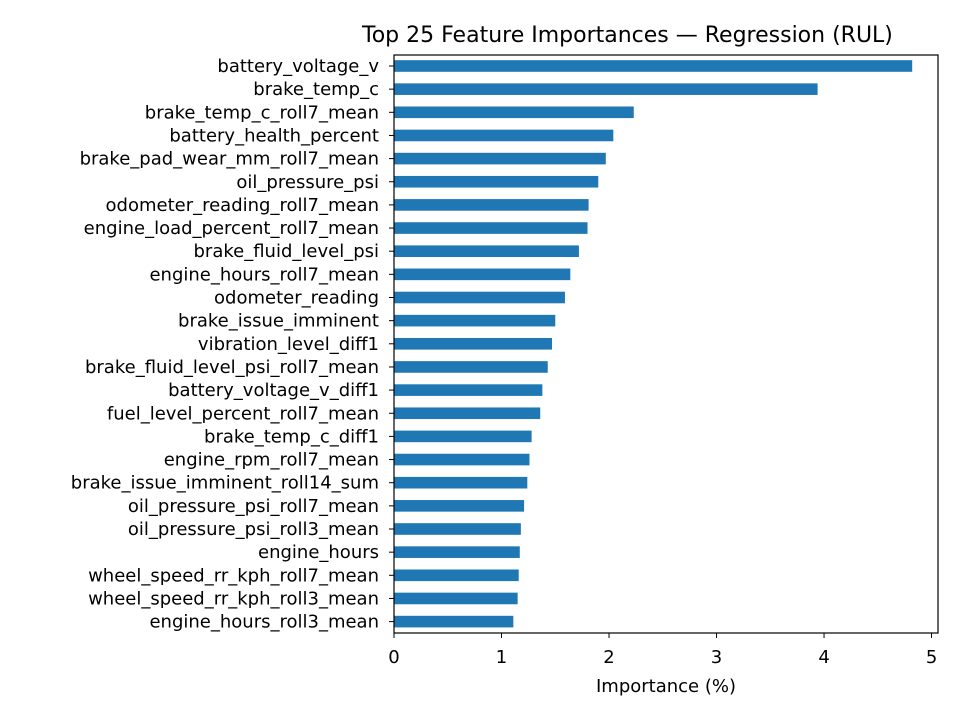 The image size is (960, 720). What do you see at coordinates (467, 413) in the screenshot?
I see `bar-fuel_level_percent_roll7_mean` at bounding box center [467, 413].